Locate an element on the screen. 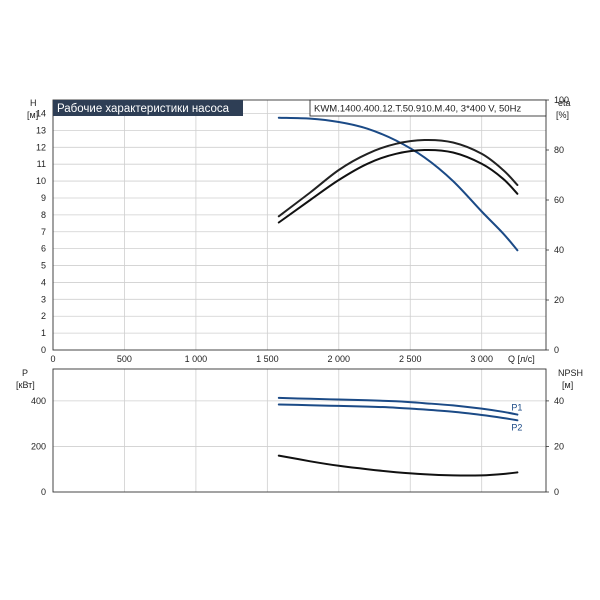 This screenshot has width=600, height=600. x-tick-label: 500 is located at coordinates (124, 359).